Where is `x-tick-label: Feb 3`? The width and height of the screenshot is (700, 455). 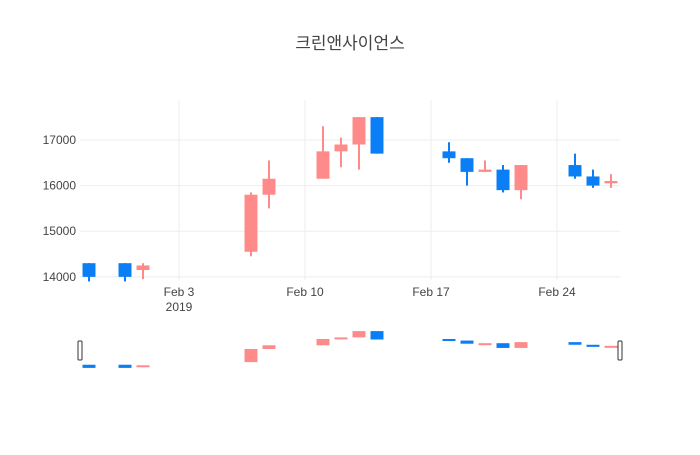 x-tick-label: Feb 3 is located at coordinates (179, 292).